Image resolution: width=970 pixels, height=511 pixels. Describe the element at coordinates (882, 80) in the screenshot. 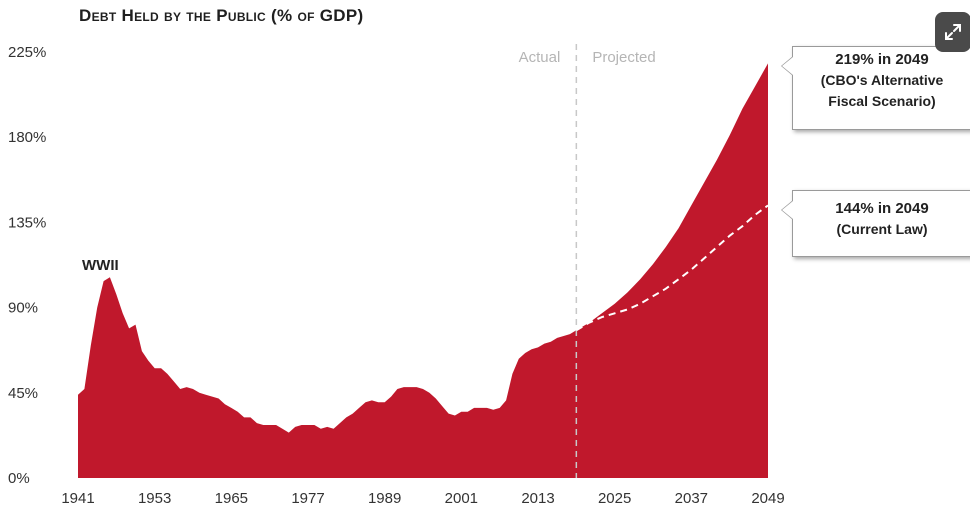

I see `callout-alt-line2: (CBO's Alternative` at that location.